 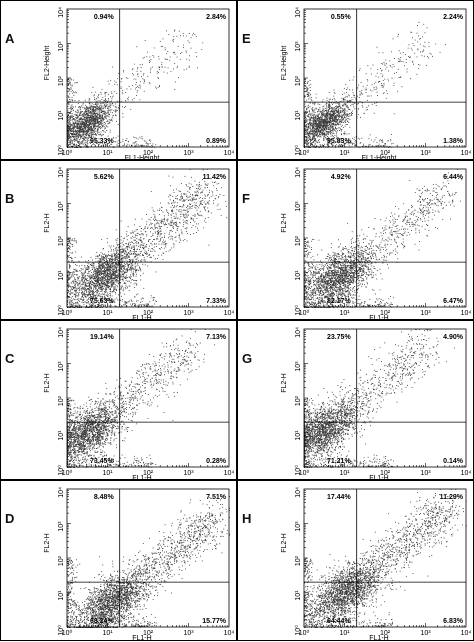 What do you see at coordinates (298, 12) in the screenshot?
I see `y-tick-label: 10⁴` at bounding box center [298, 12].